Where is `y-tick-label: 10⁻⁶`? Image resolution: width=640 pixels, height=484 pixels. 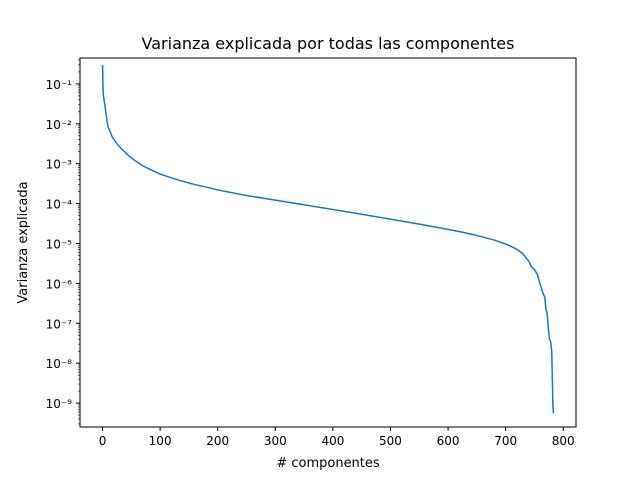 y-tick-label: 10⁻⁶ is located at coordinates (59, 284).